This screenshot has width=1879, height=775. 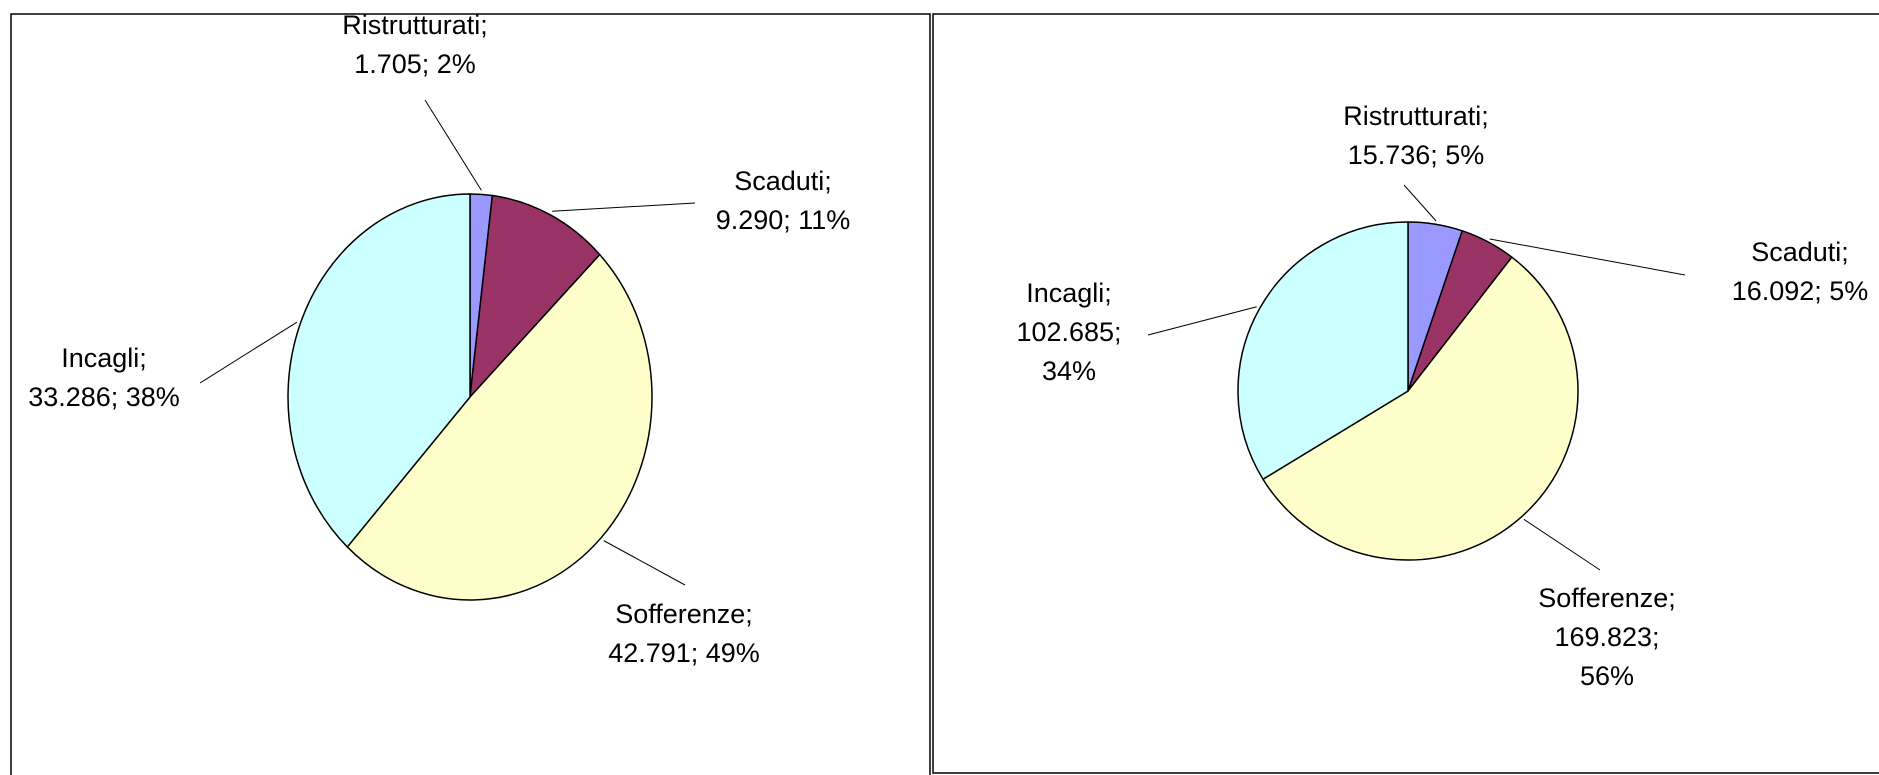 What do you see at coordinates (684, 633) in the screenshot?
I see `data-label: Sofferenze; 42.791; 49%` at bounding box center [684, 633].